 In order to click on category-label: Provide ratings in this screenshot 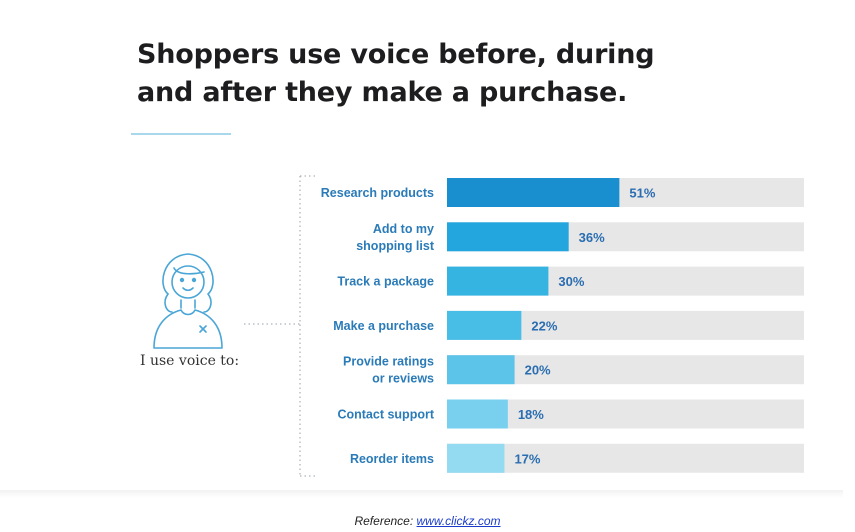, I will do `click(388, 362)`.